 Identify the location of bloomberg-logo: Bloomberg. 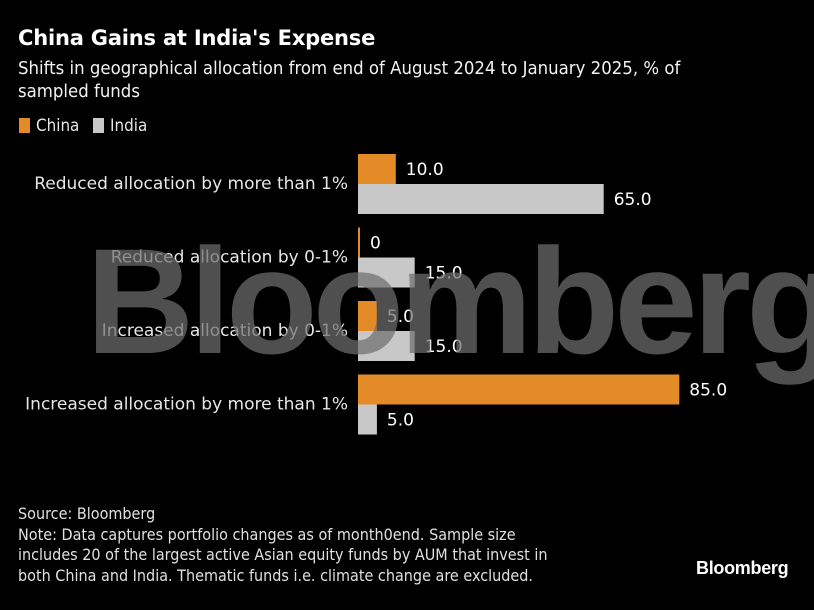
(742, 568).